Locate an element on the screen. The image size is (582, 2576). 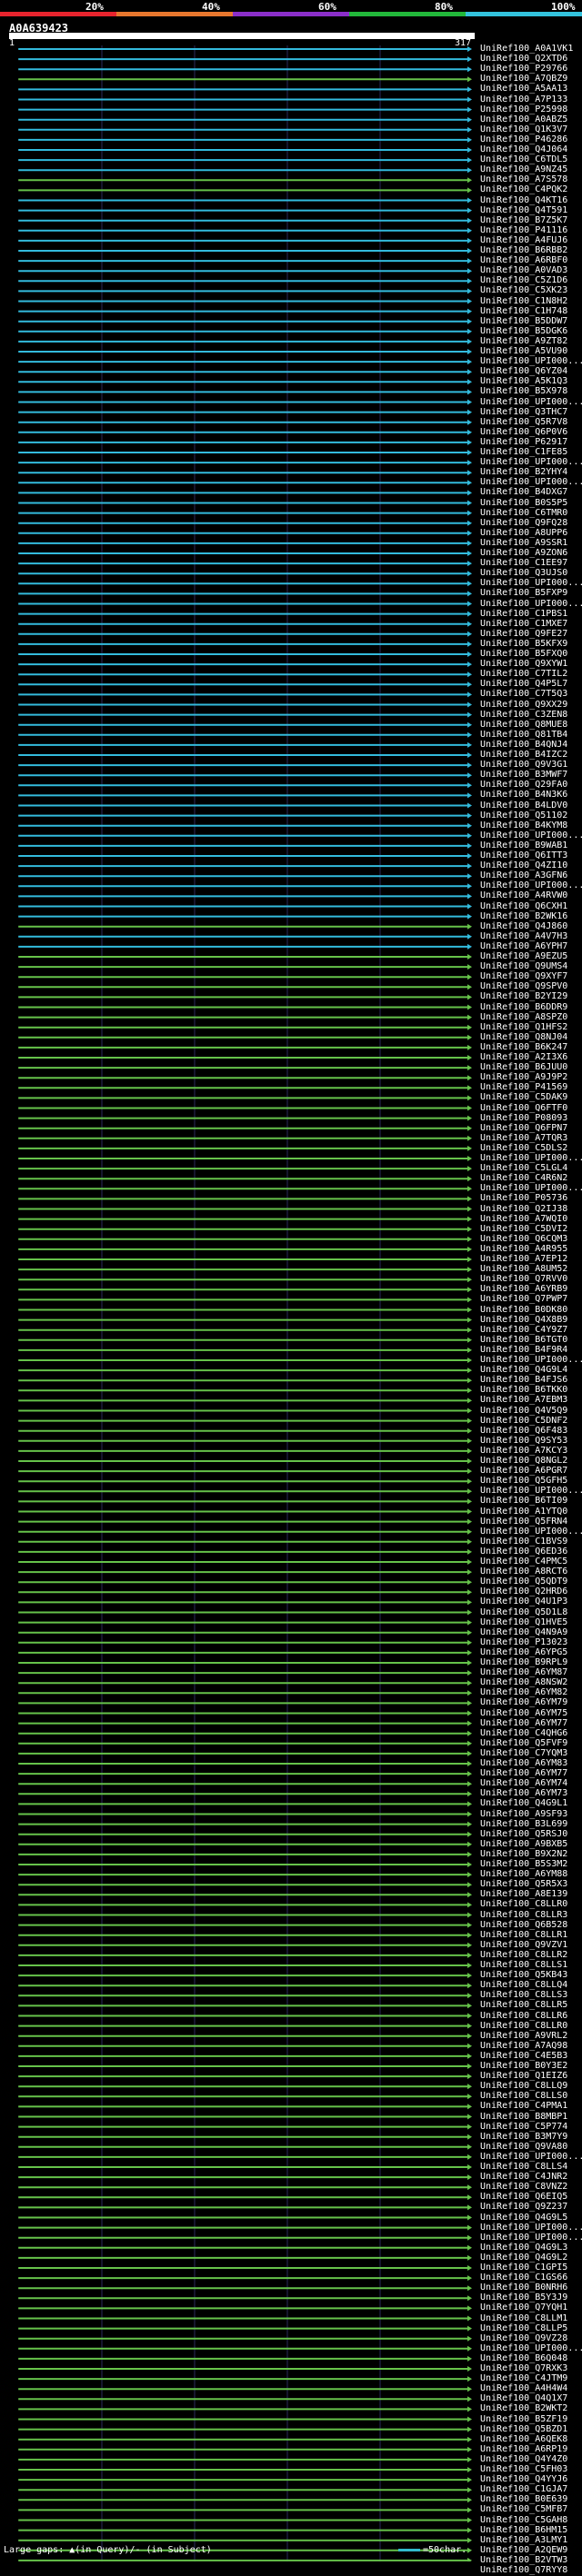
hit-label: UniRef100_A6YM79 is located at coordinates (524, 1702).